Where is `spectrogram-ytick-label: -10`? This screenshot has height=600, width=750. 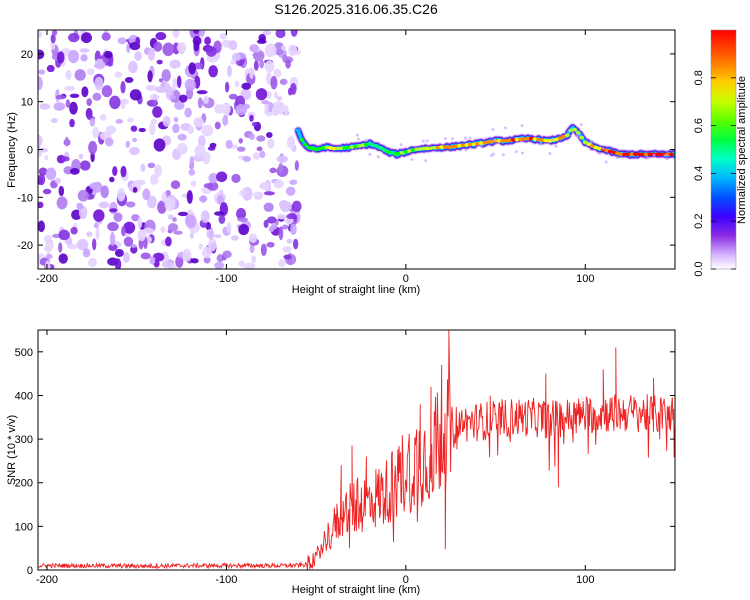 spectrogram-ytick-label: -10 is located at coordinates (25, 198).